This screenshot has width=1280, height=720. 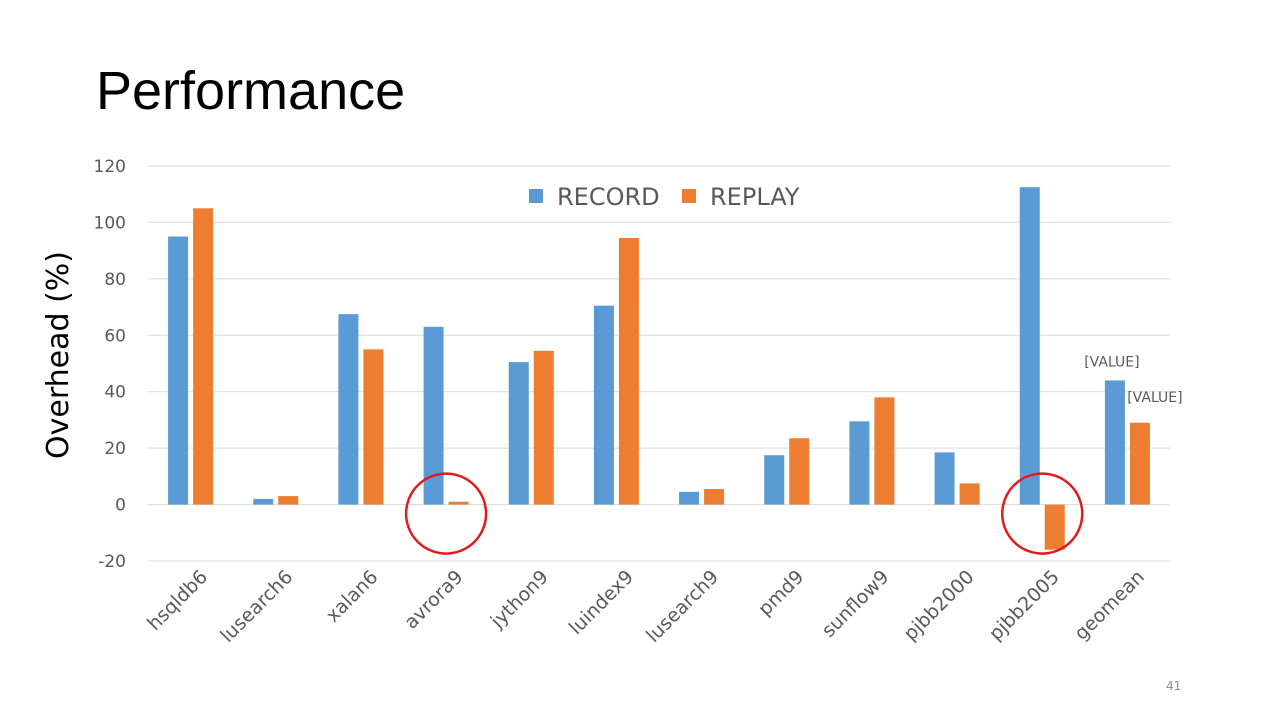 I want to click on bar-replay-hsqldb6, so click(x=203, y=356).